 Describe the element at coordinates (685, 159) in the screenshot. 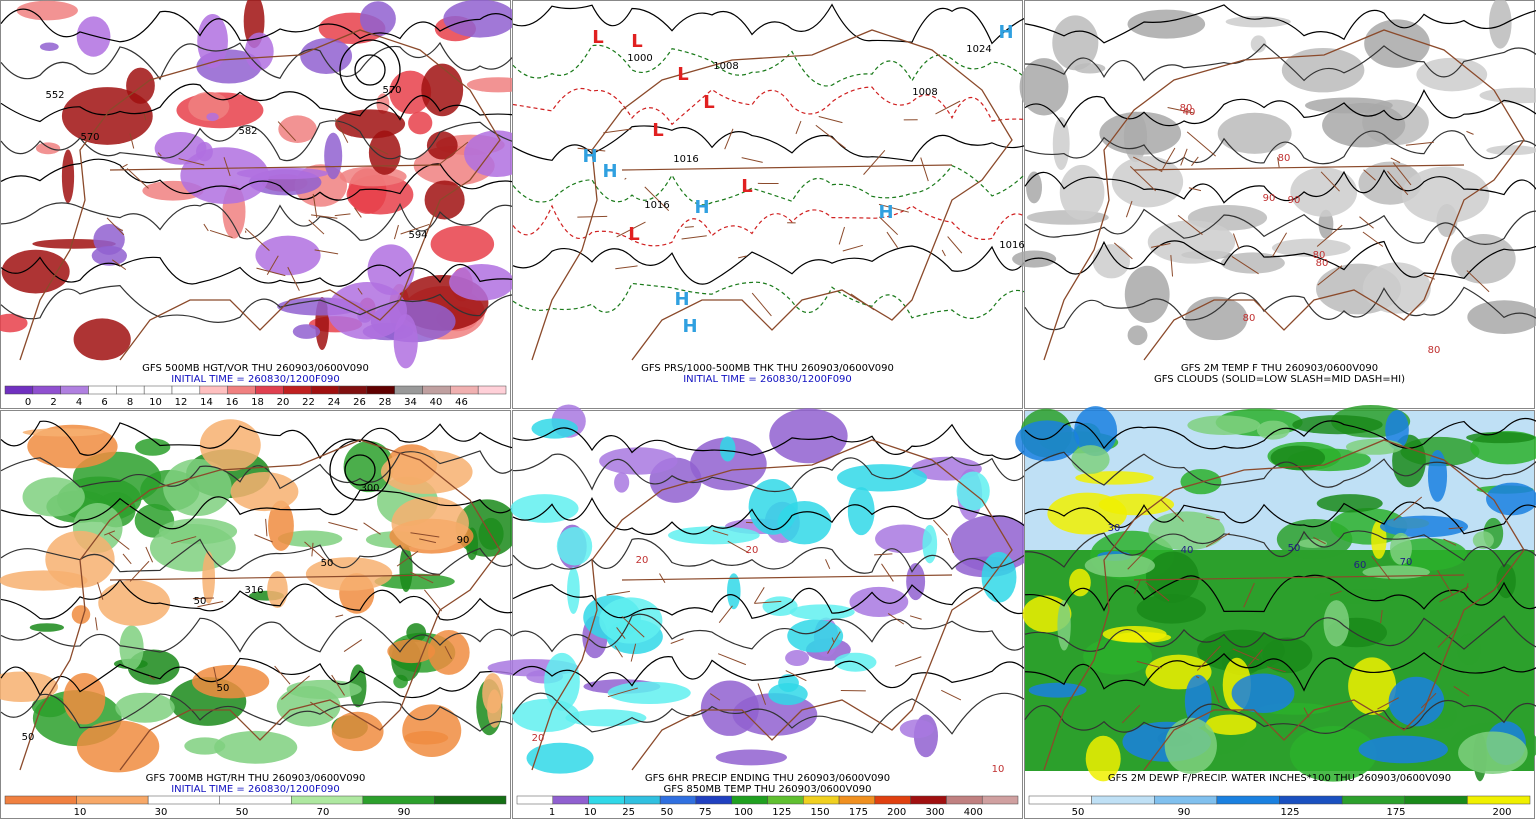

I see `map-label: 1016` at that location.